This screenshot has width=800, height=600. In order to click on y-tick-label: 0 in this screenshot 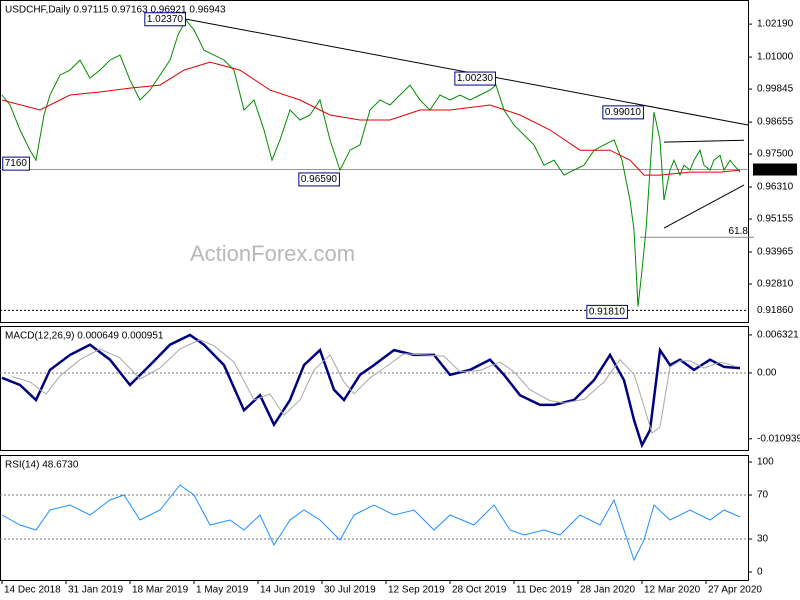, I will do `click(760, 572)`.